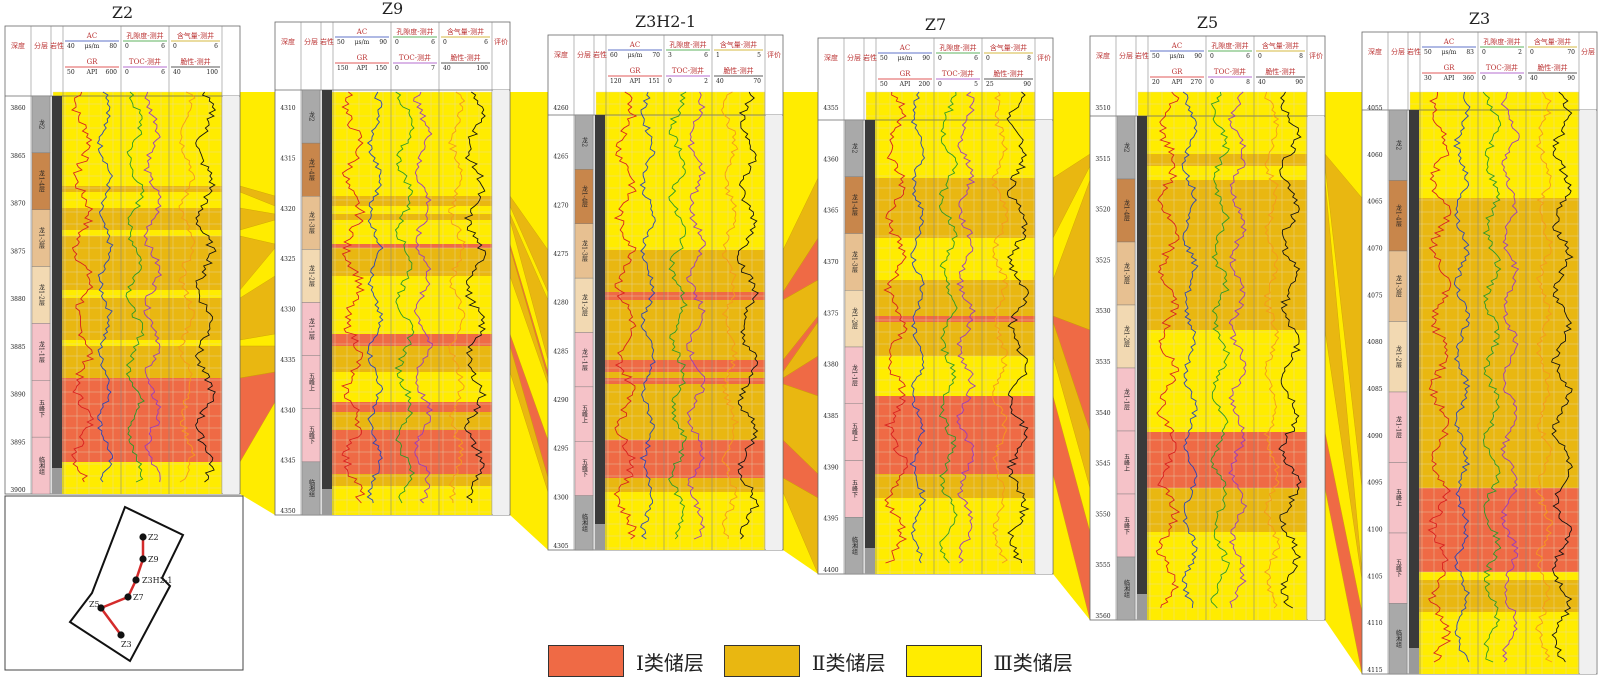 Image resolution: width=1600 pixels, height=684 pixels. What do you see at coordinates (1008, 73) in the screenshot?
I see `curve-name: 脆性-测井` at bounding box center [1008, 73].